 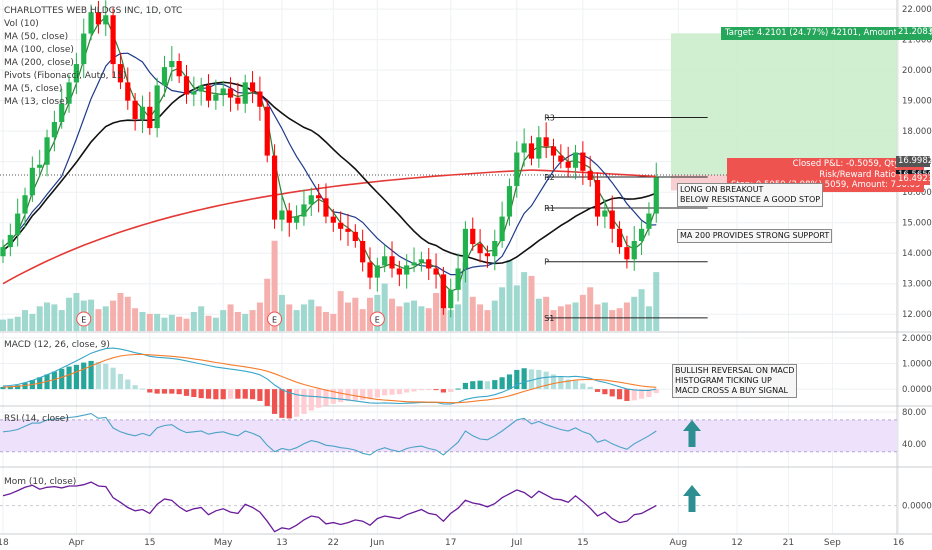 I want to click on date-tick-9: 15, so click(x=582, y=543).